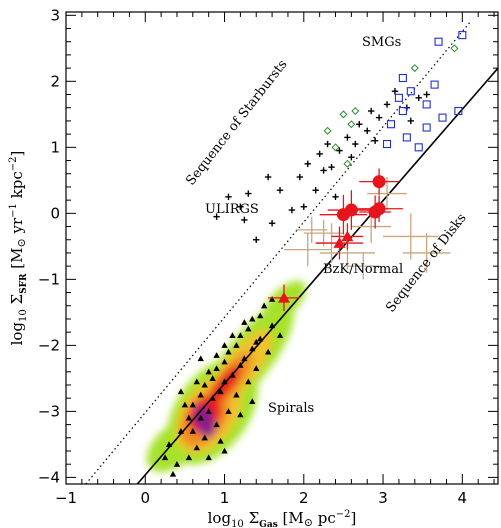 This screenshot has width=501, height=528. What do you see at coordinates (145, 498) in the screenshot?
I see `x-tick-label: 0` at bounding box center [145, 498].